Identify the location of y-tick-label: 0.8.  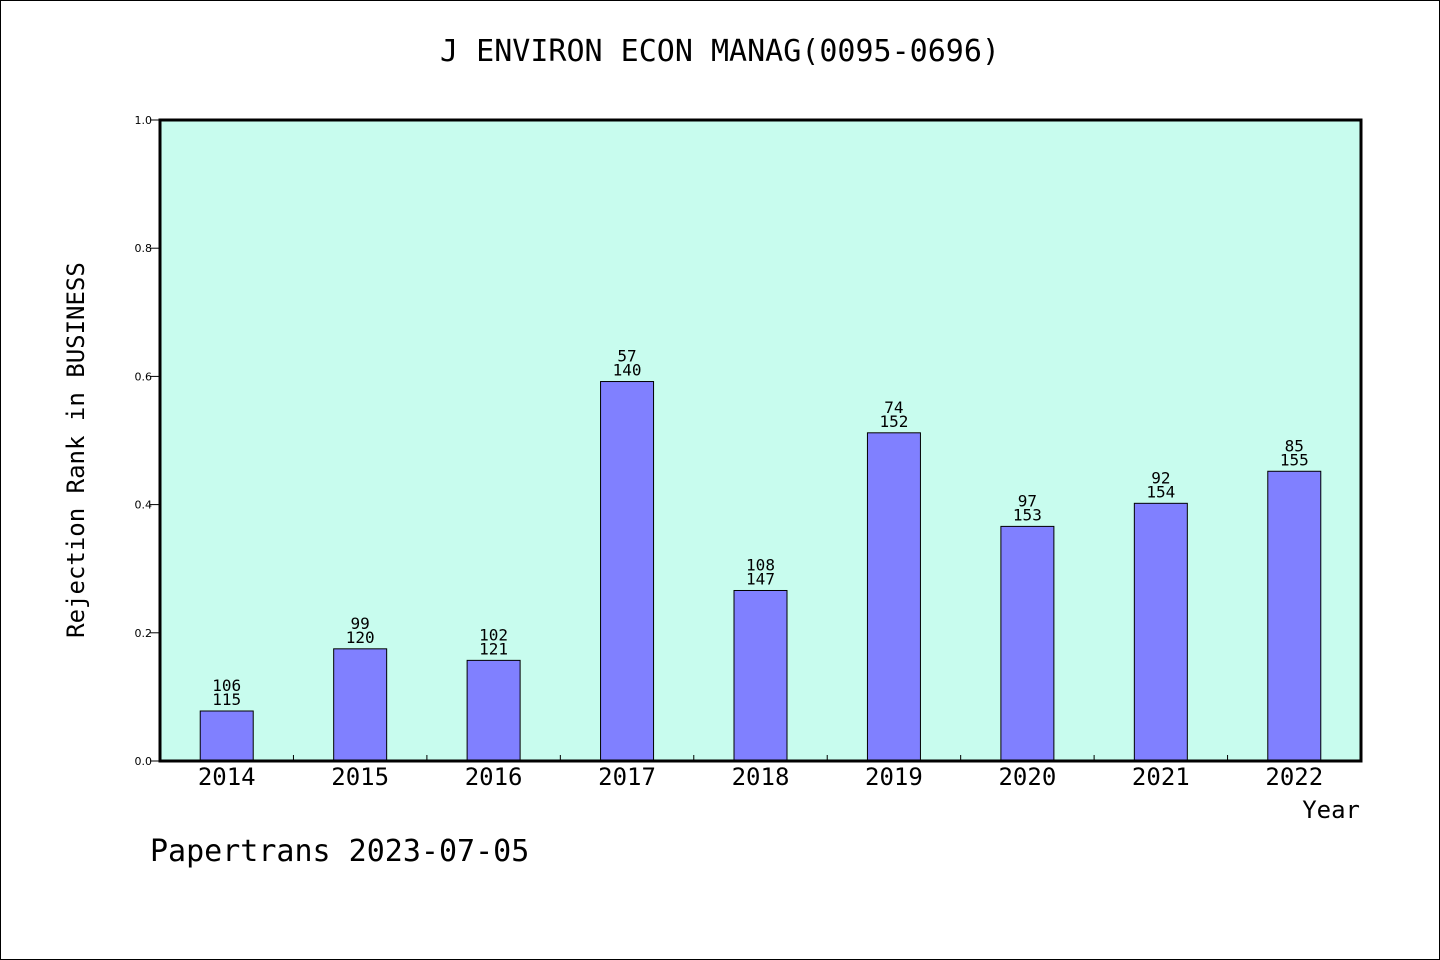
(144, 248).